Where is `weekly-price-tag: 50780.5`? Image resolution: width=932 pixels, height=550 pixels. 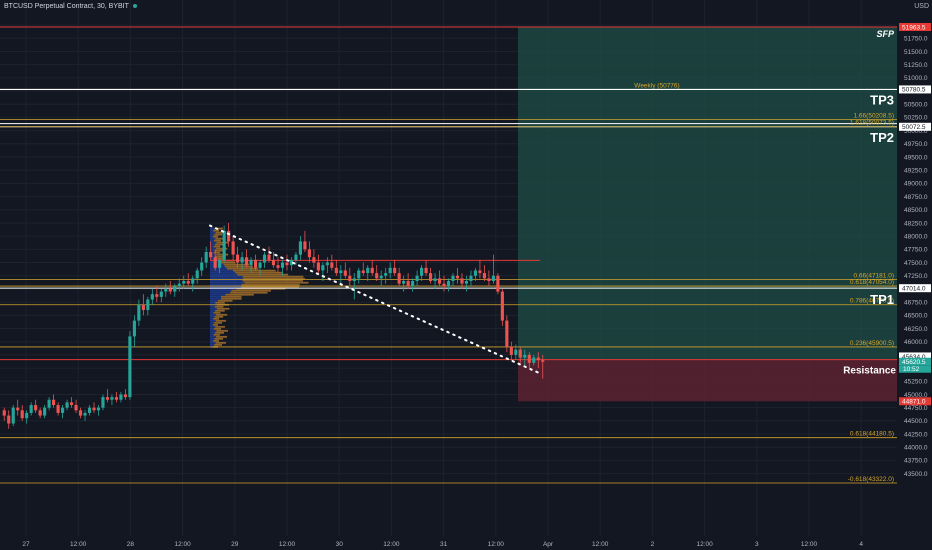
weekly-price-tag: 50780.5 is located at coordinates (914, 90).